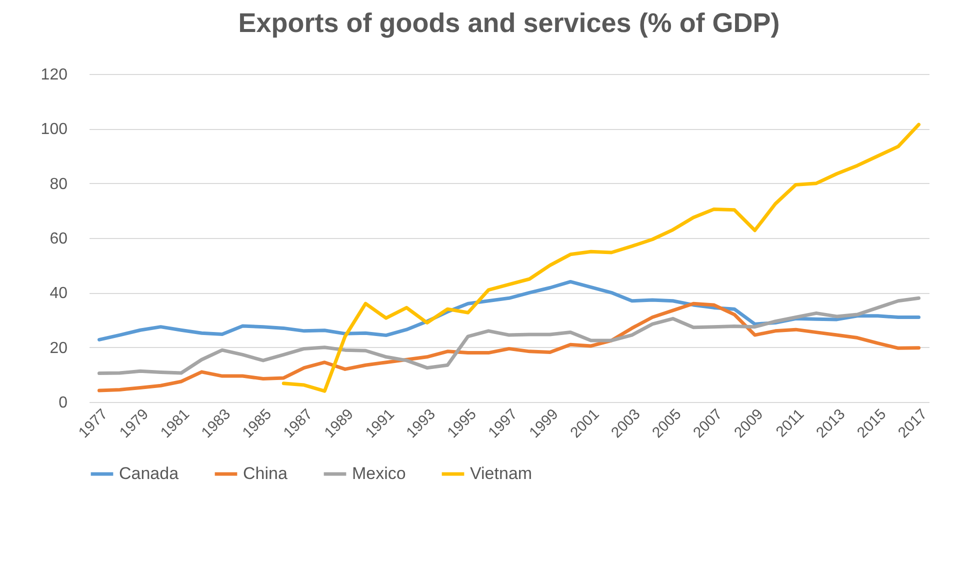 The height and width of the screenshot is (578, 960). What do you see at coordinates (501, 473) in the screenshot?
I see `legend-label: Vietnam` at bounding box center [501, 473].